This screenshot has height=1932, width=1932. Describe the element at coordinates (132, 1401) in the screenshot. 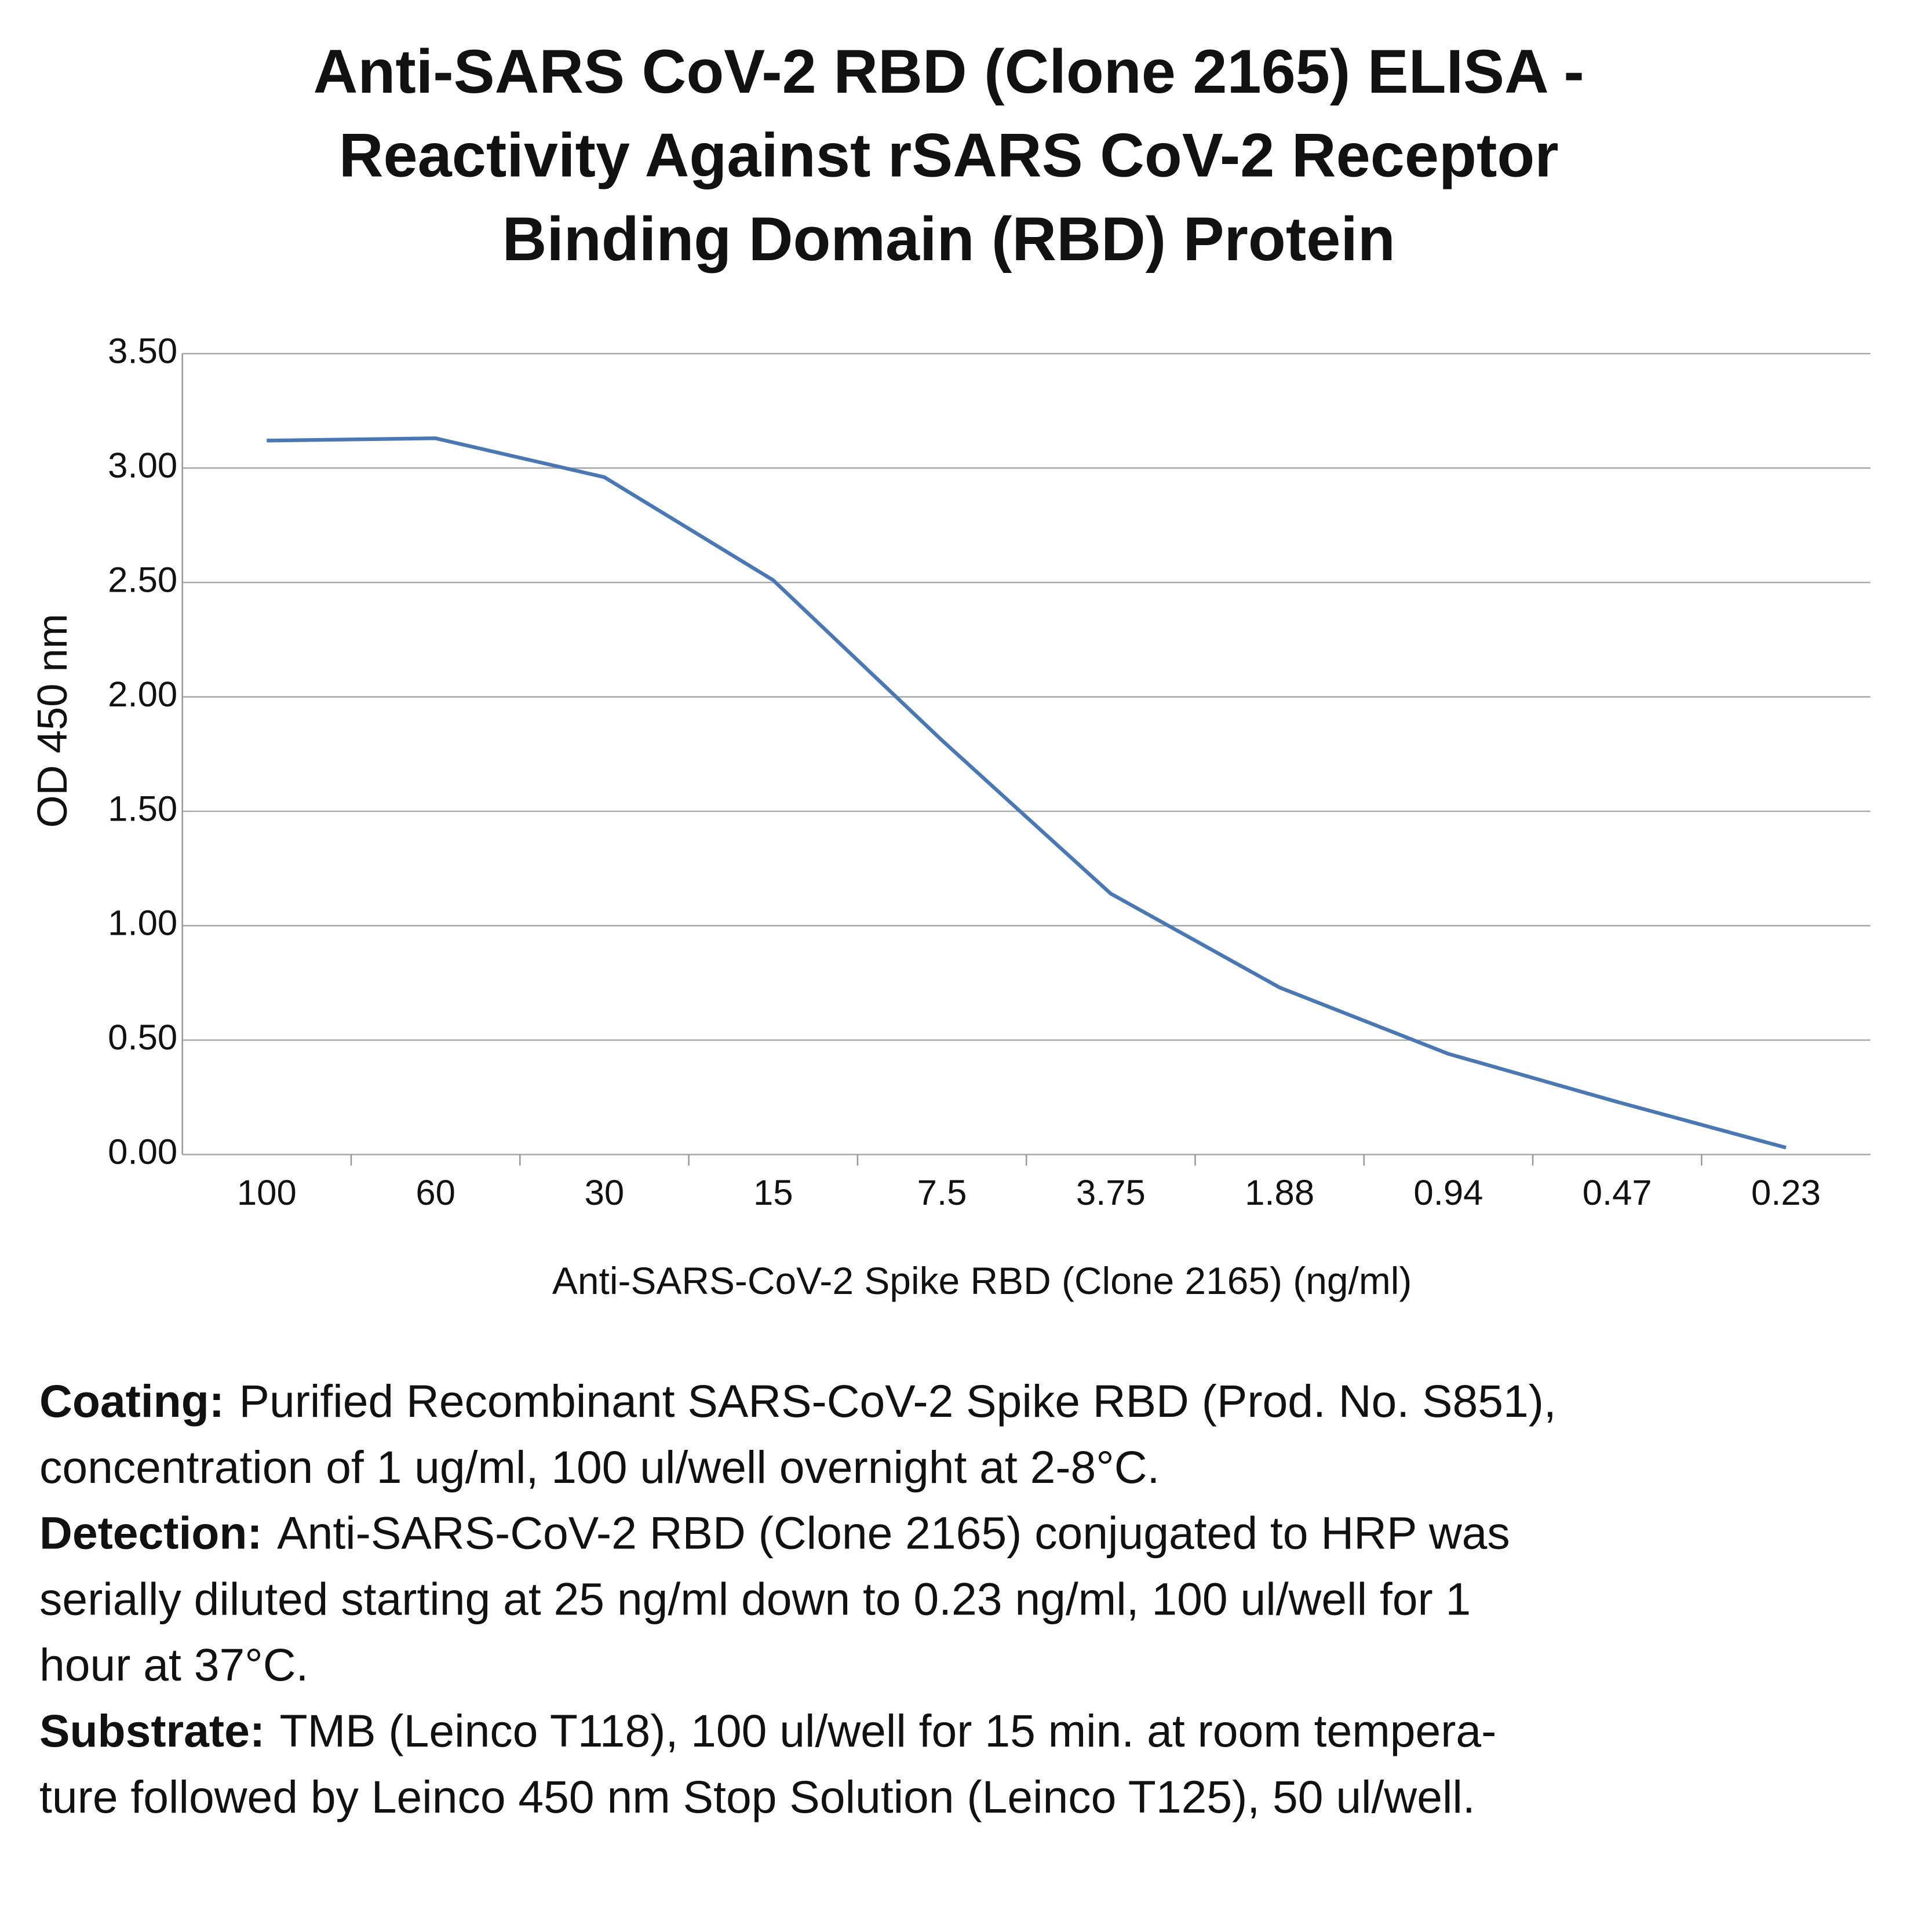

I see `note-label: Coating:` at that location.